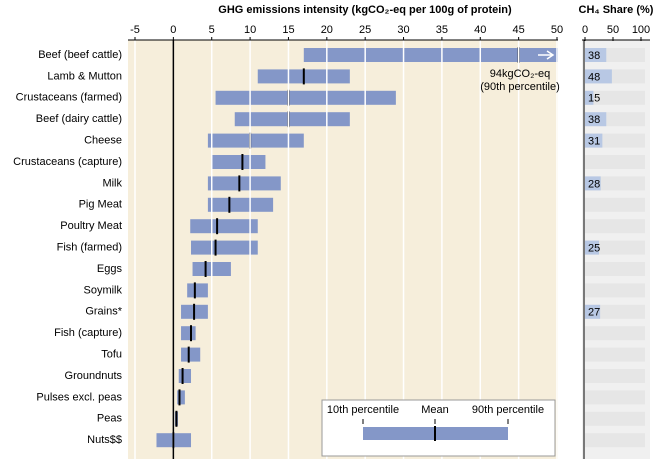 The height and width of the screenshot is (464, 658). What do you see at coordinates (480, 30) in the screenshot?
I see `x-tick-label: 40` at bounding box center [480, 30].